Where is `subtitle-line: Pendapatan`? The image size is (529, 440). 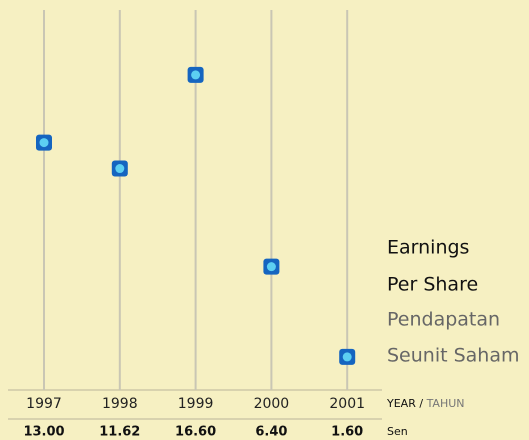
subtitle-line: Pendapatan is located at coordinates (443, 320).